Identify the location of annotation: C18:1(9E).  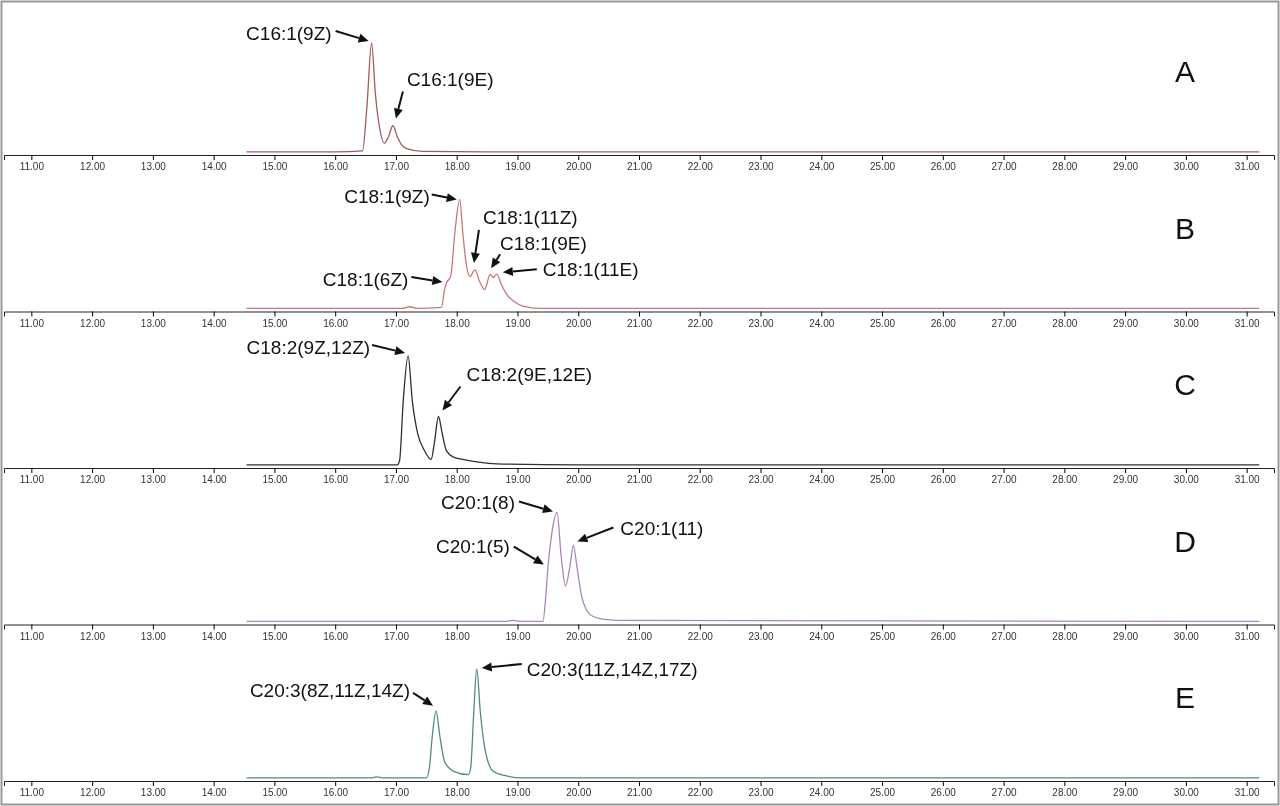
(543, 244).